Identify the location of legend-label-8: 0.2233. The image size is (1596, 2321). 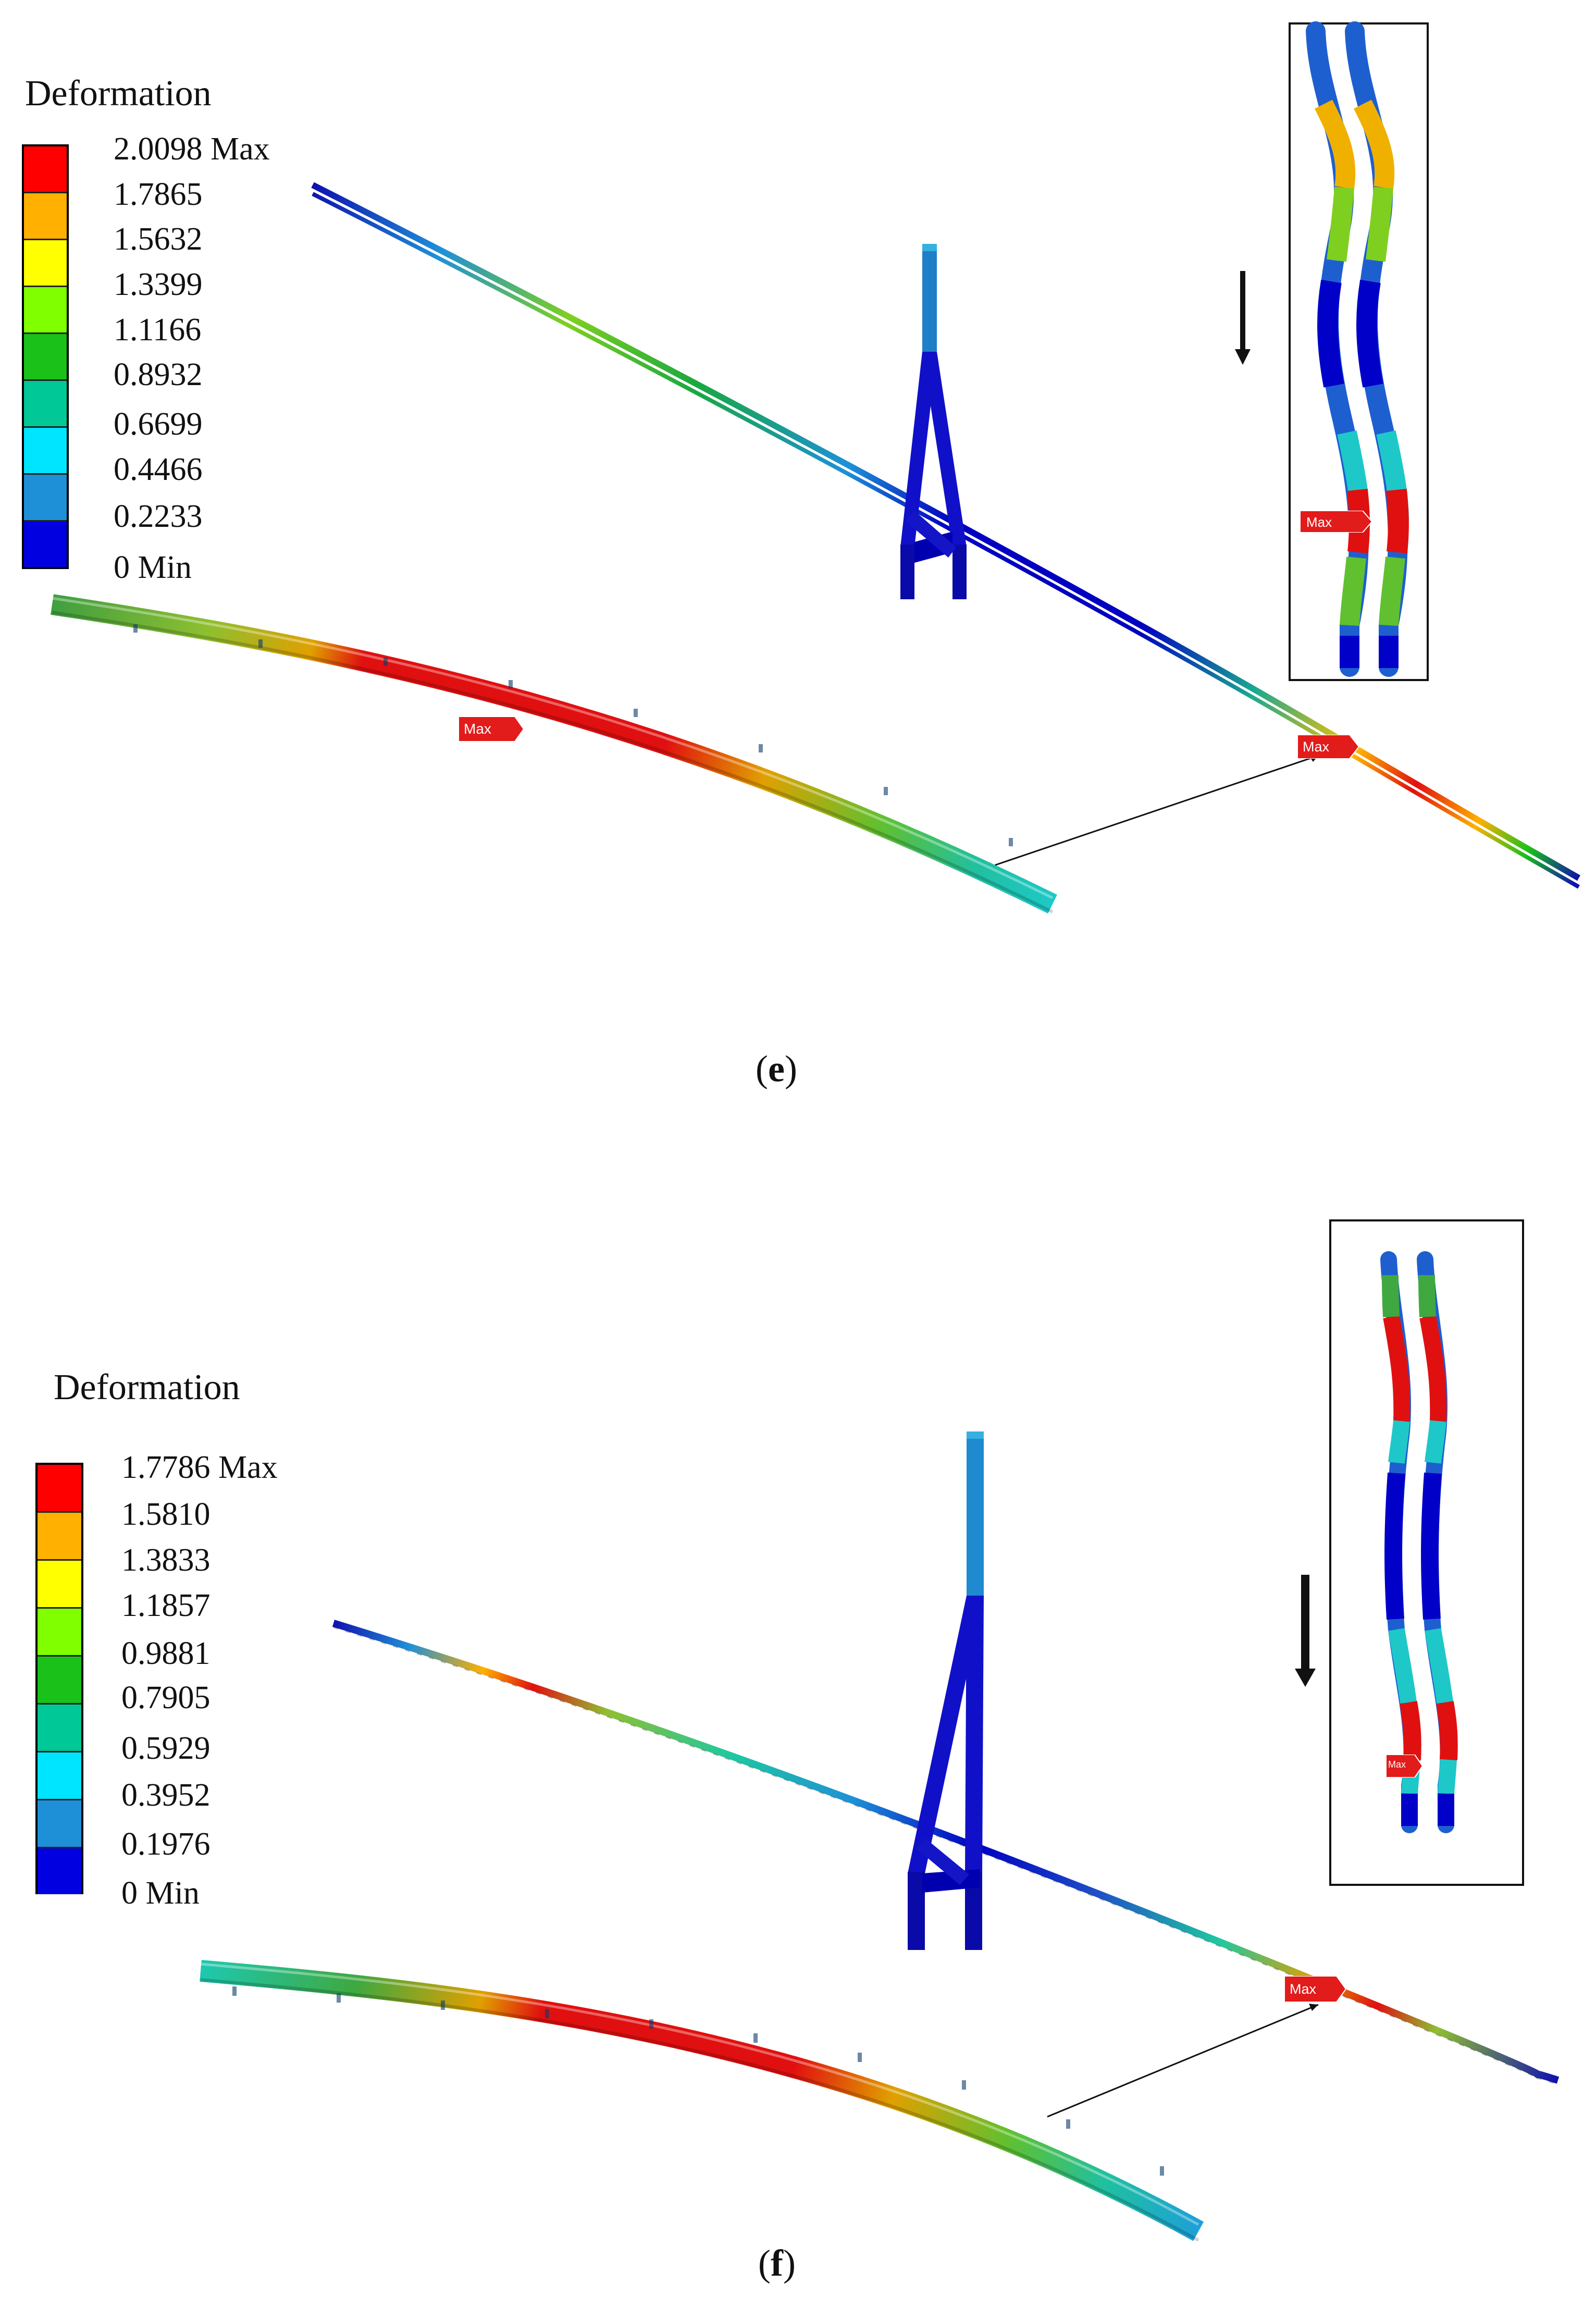
(158, 516).